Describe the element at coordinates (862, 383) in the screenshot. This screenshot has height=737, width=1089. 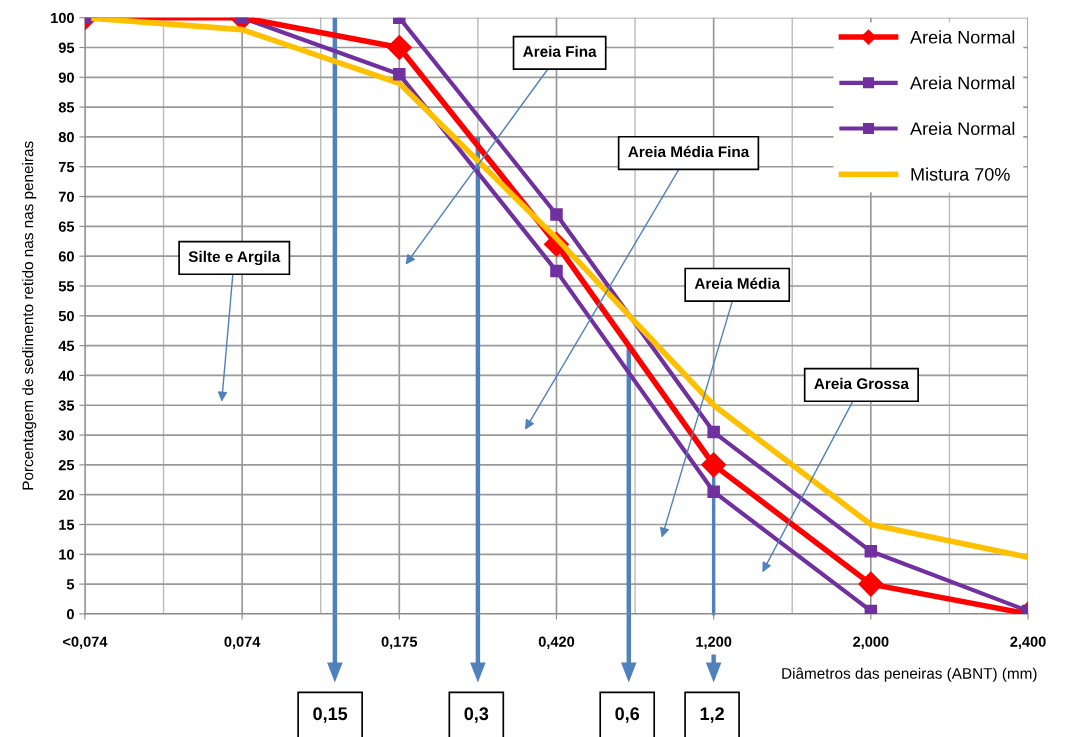
I see `annotation: Areia Grossa` at that location.